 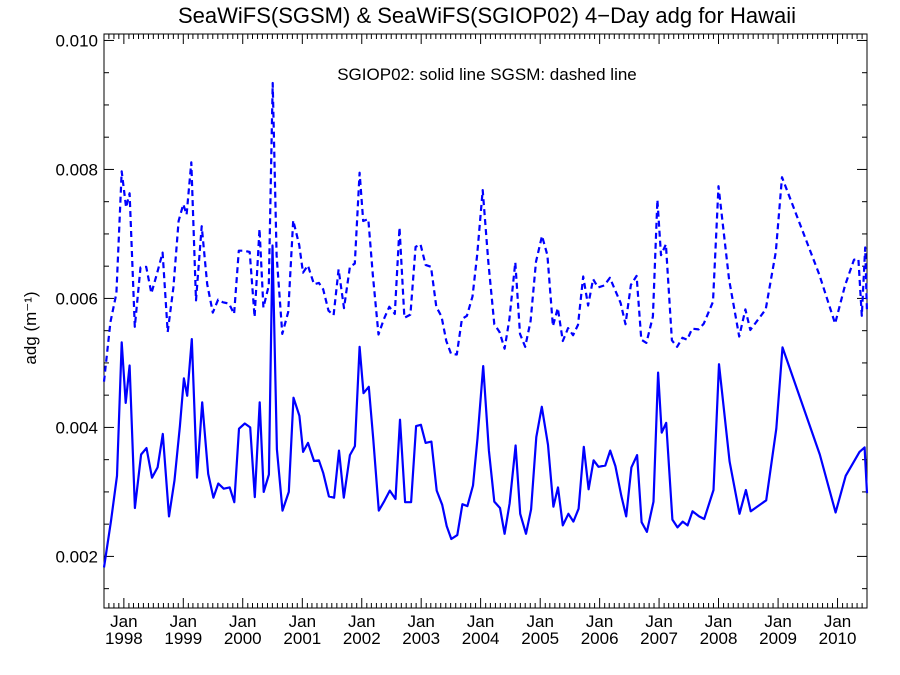 I want to click on x-tick-year: 1999, so click(x=183, y=638).